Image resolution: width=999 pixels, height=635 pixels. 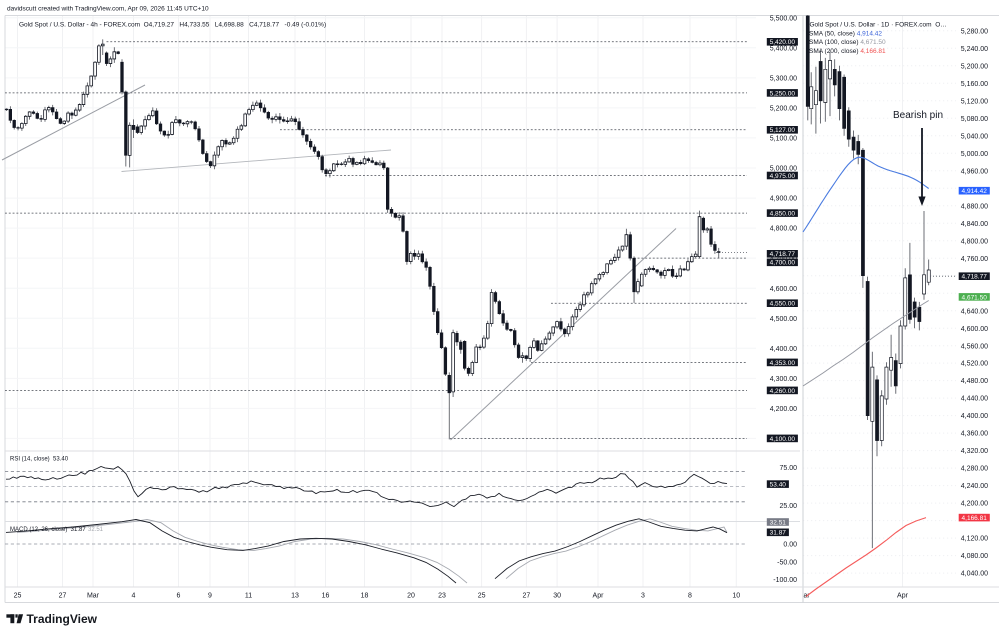 What do you see at coordinates (975, 297) in the screenshot?
I see `svg-text: 4,671.50` at bounding box center [975, 297].